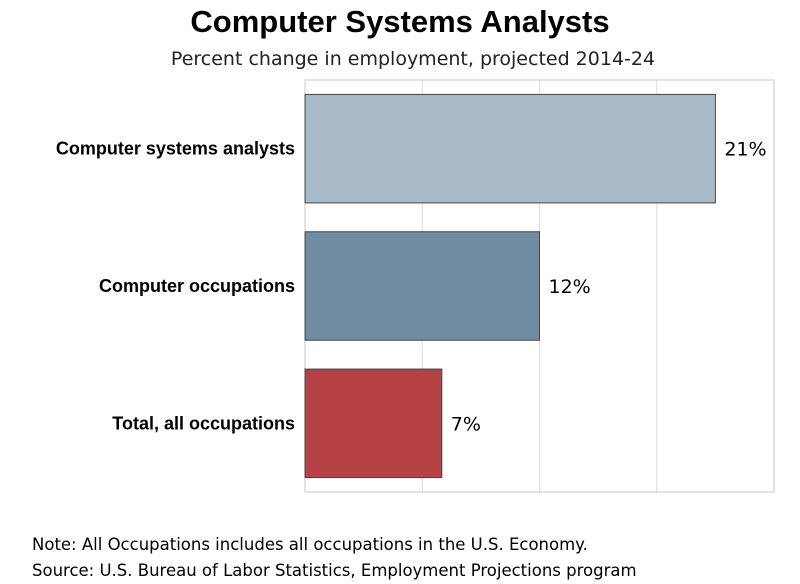 The image size is (800, 584). Describe the element at coordinates (203, 423) in the screenshot. I see `category-label: Total, all occupations` at that location.